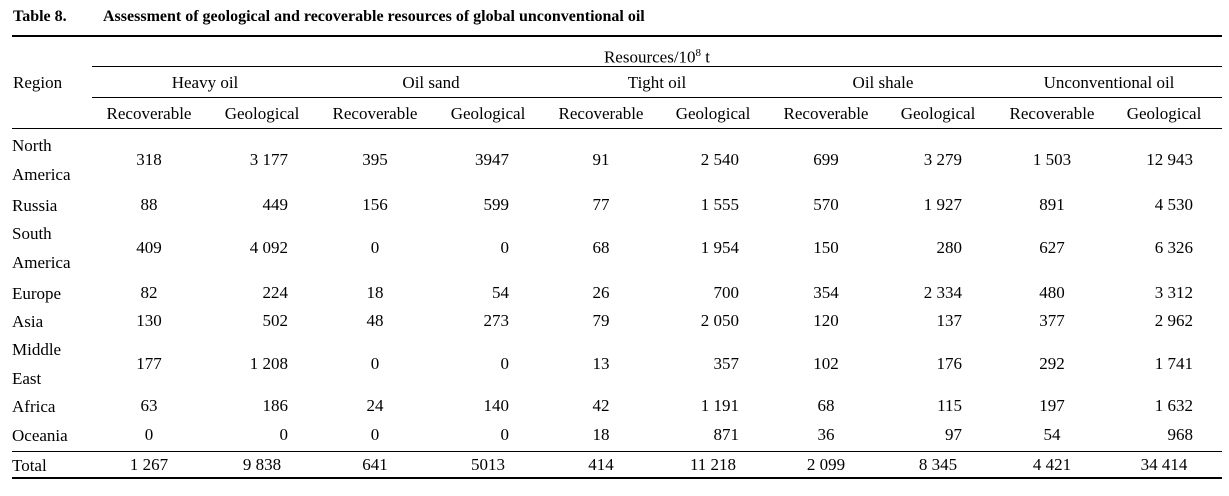  I want to click on group-header: Heavy oil, so click(205, 82).